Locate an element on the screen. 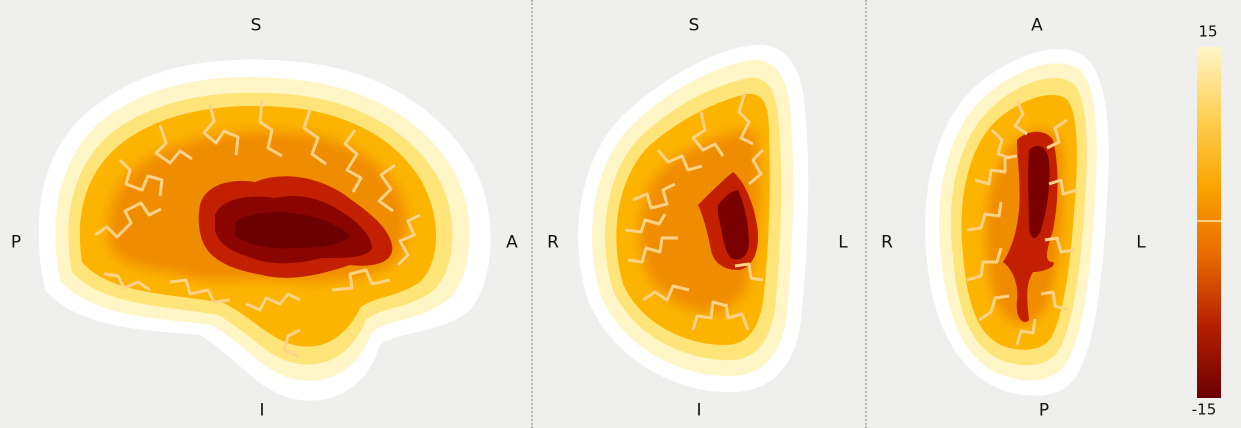  coronal-label-right: L is located at coordinates (843, 242).